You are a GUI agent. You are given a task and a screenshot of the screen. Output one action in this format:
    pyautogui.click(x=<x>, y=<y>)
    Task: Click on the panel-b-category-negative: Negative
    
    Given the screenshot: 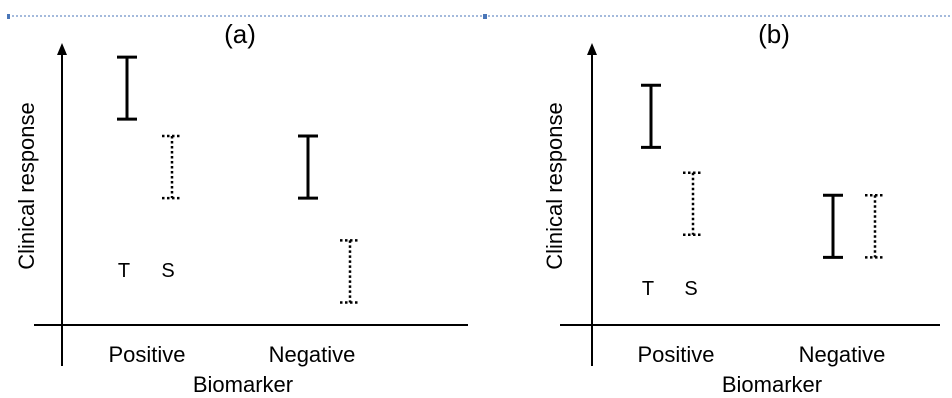 What is the action you would take?
    pyautogui.click(x=842, y=354)
    